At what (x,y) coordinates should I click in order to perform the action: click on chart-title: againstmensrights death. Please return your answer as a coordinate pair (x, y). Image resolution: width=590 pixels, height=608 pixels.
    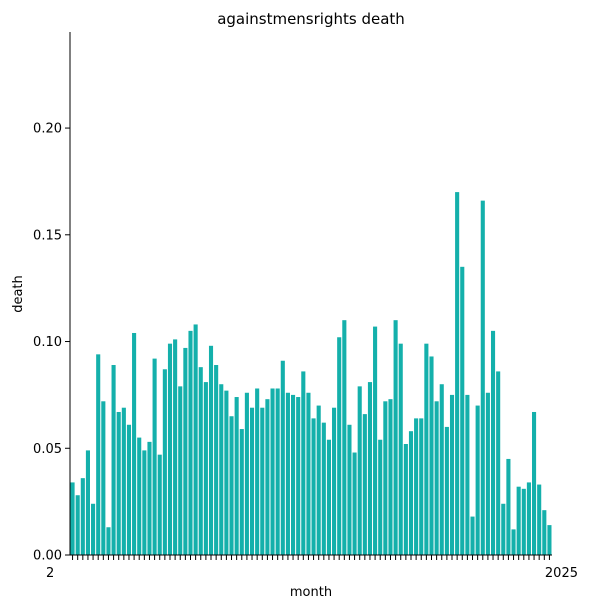
    Looking at the image, I should click on (311, 19).